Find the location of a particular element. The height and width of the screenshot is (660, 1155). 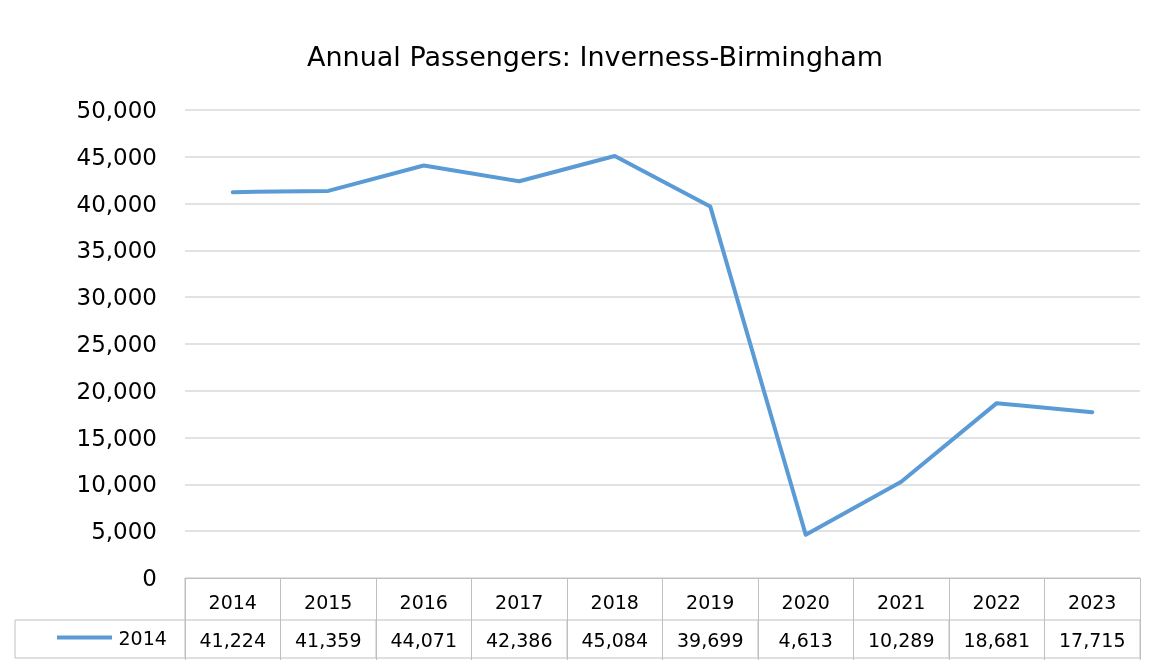

y-tick-label: 20,000 is located at coordinates (116, 390).